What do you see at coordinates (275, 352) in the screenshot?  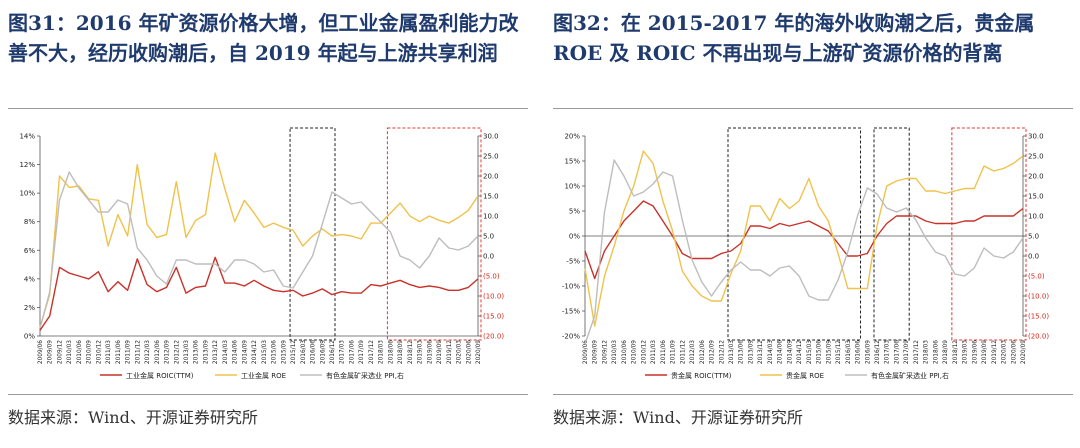 I see `x-tick-label: 2015/06` at bounding box center [275, 352].